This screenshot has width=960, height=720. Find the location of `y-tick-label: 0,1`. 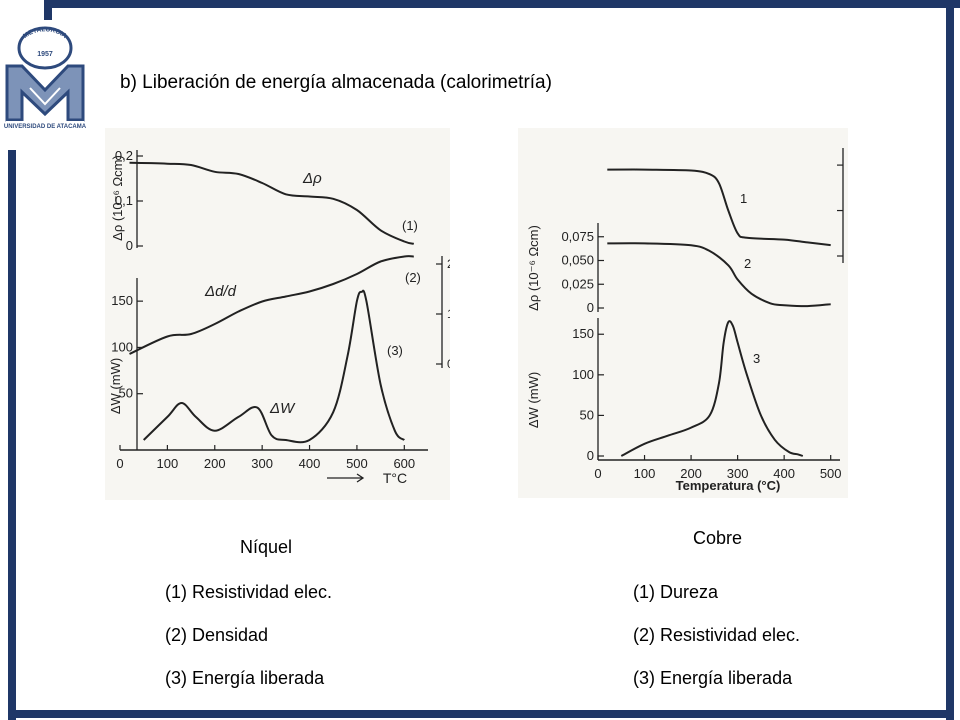

y-tick-label: 0,1 is located at coordinates (124, 200).